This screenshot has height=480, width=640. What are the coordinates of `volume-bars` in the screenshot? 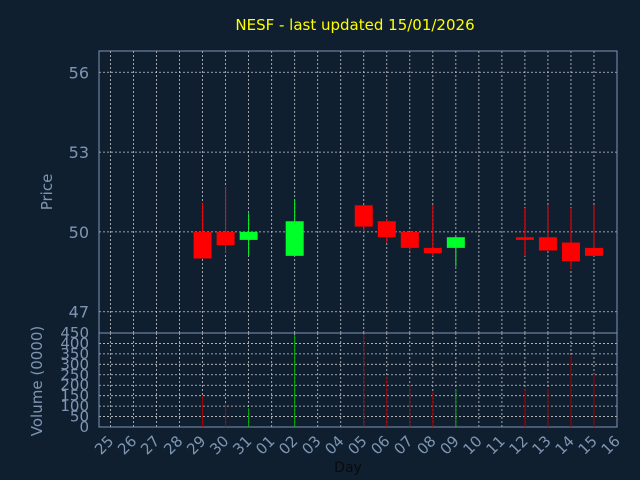 It's located at (398, 380).